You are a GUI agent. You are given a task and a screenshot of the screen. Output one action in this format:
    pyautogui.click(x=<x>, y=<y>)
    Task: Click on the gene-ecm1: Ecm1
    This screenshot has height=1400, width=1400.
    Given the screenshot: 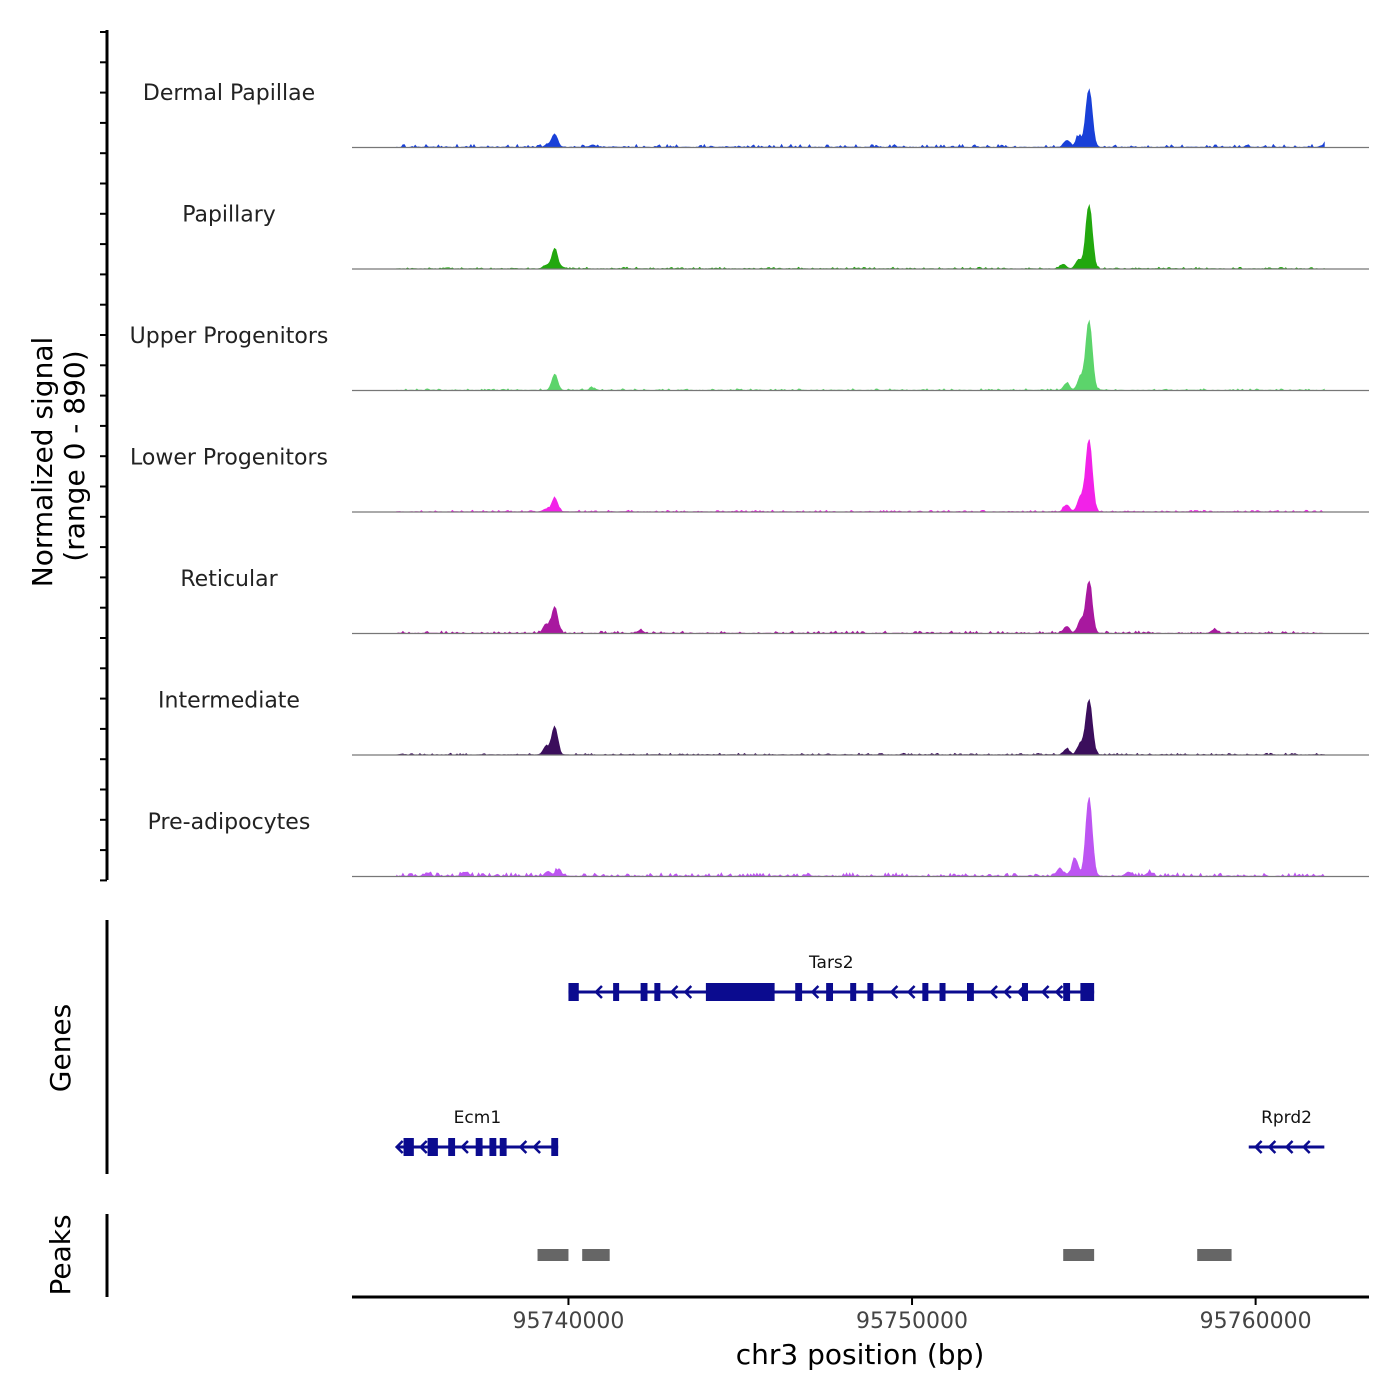 What is the action you would take?
    pyautogui.click(x=476, y=1132)
    